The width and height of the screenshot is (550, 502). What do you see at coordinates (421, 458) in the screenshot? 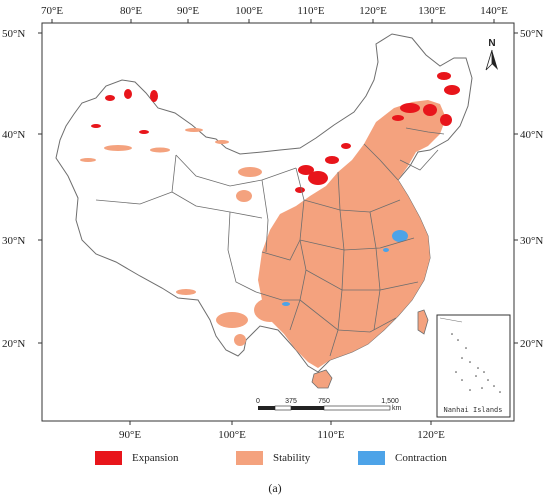
I see `legend-label-contraction: Contraction` at bounding box center [421, 458].